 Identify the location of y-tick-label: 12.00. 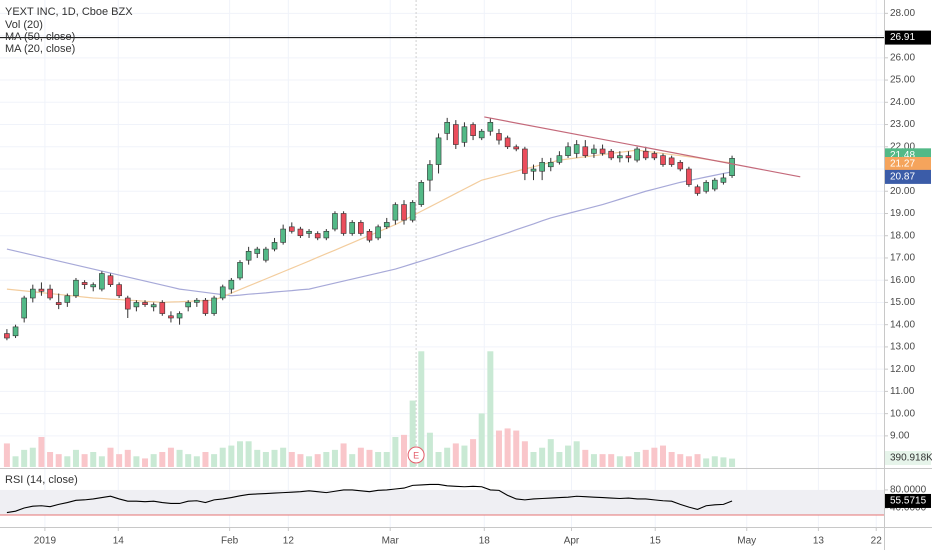
(902, 369).